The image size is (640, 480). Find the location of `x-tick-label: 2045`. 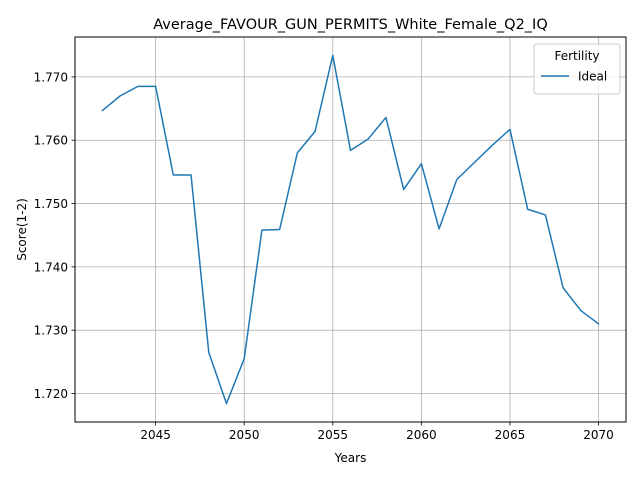

x-tick-label: 2045 is located at coordinates (155, 435).